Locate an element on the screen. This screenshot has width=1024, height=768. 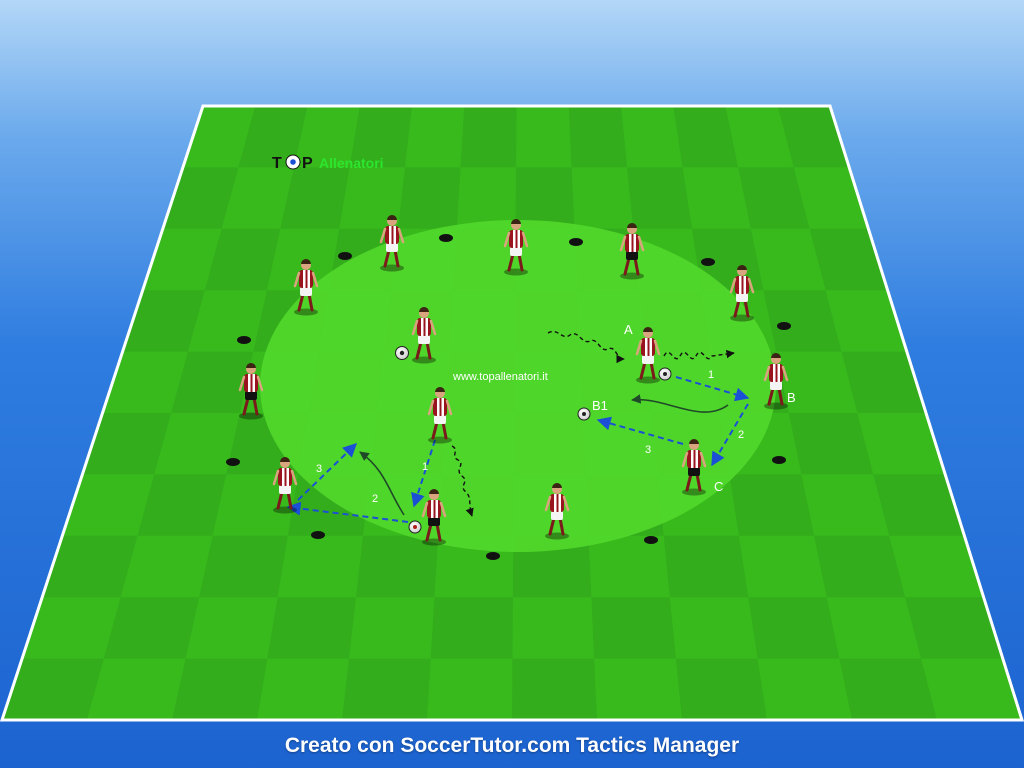
run-arrow-left is located at coordinates (382, 483).